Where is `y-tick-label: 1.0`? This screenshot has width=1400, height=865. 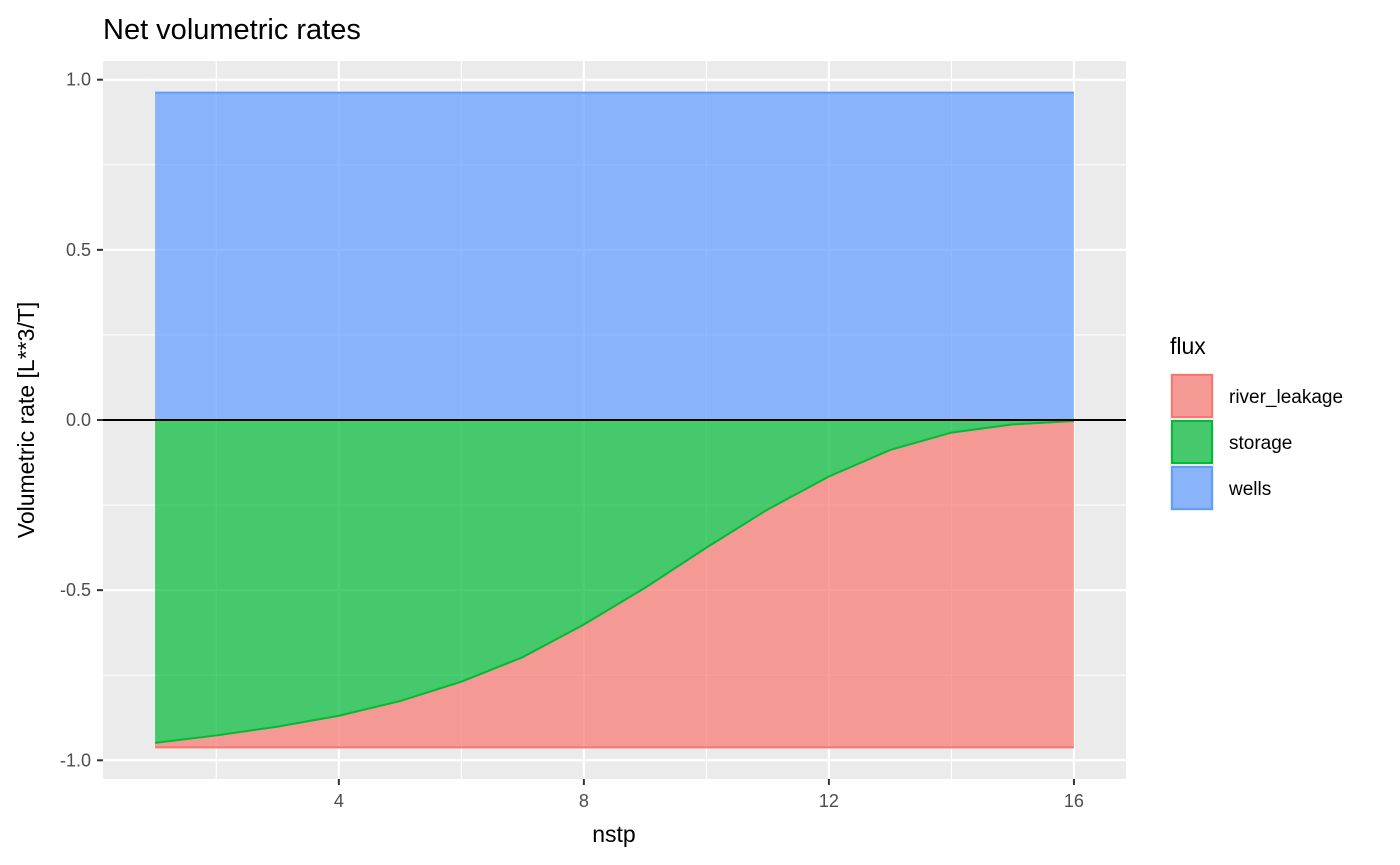 y-tick-label: 1.0 is located at coordinates (78, 80).